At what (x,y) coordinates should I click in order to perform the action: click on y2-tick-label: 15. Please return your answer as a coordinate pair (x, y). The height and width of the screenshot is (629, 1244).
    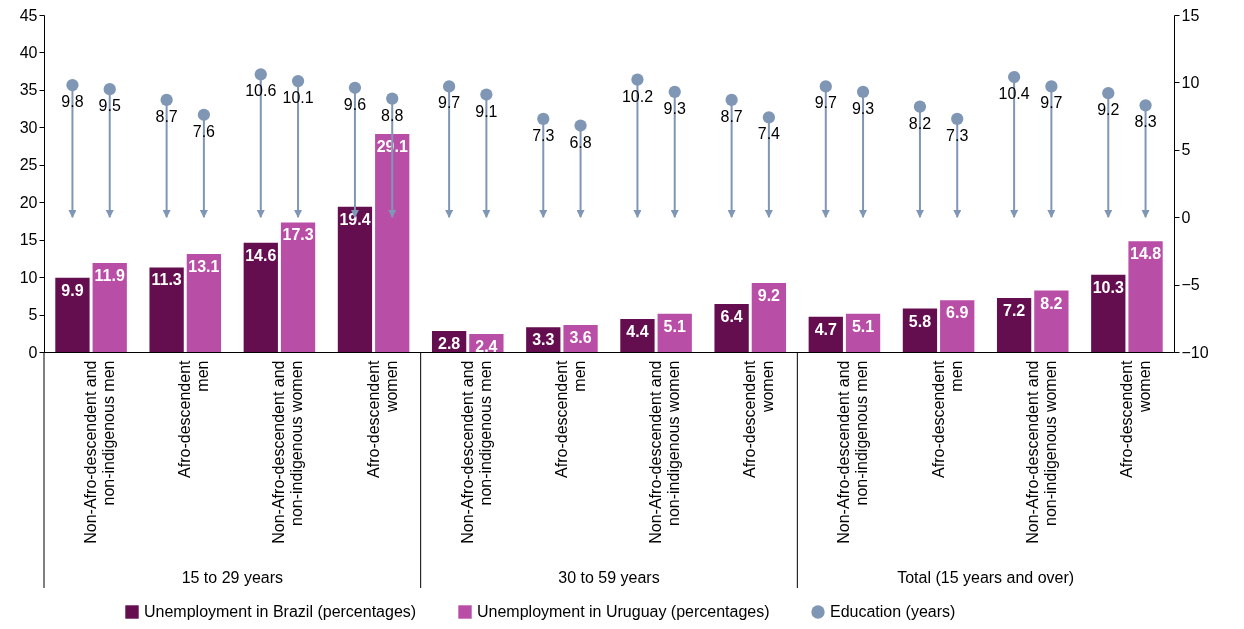
    Looking at the image, I should click on (1190, 15).